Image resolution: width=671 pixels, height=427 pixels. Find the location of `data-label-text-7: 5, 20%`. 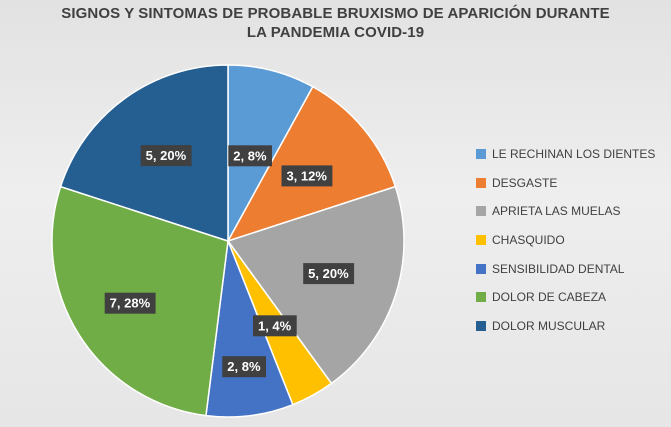

data-label-text-7: 5, 20% is located at coordinates (166, 155).